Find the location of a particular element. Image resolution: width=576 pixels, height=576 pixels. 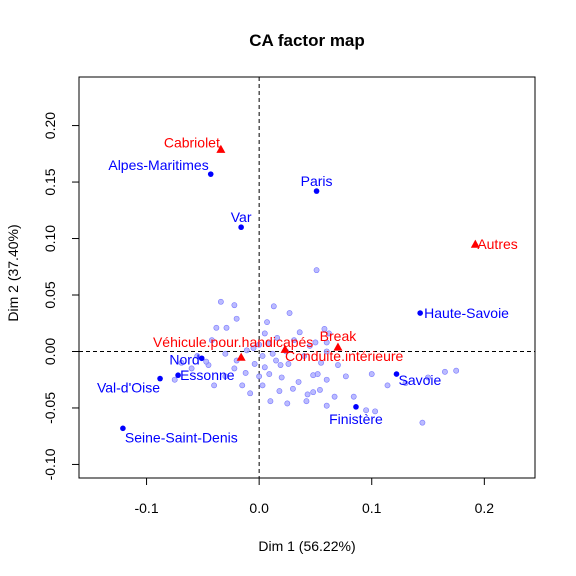

y-tick-label: 0.05 is located at coordinates (50, 294).